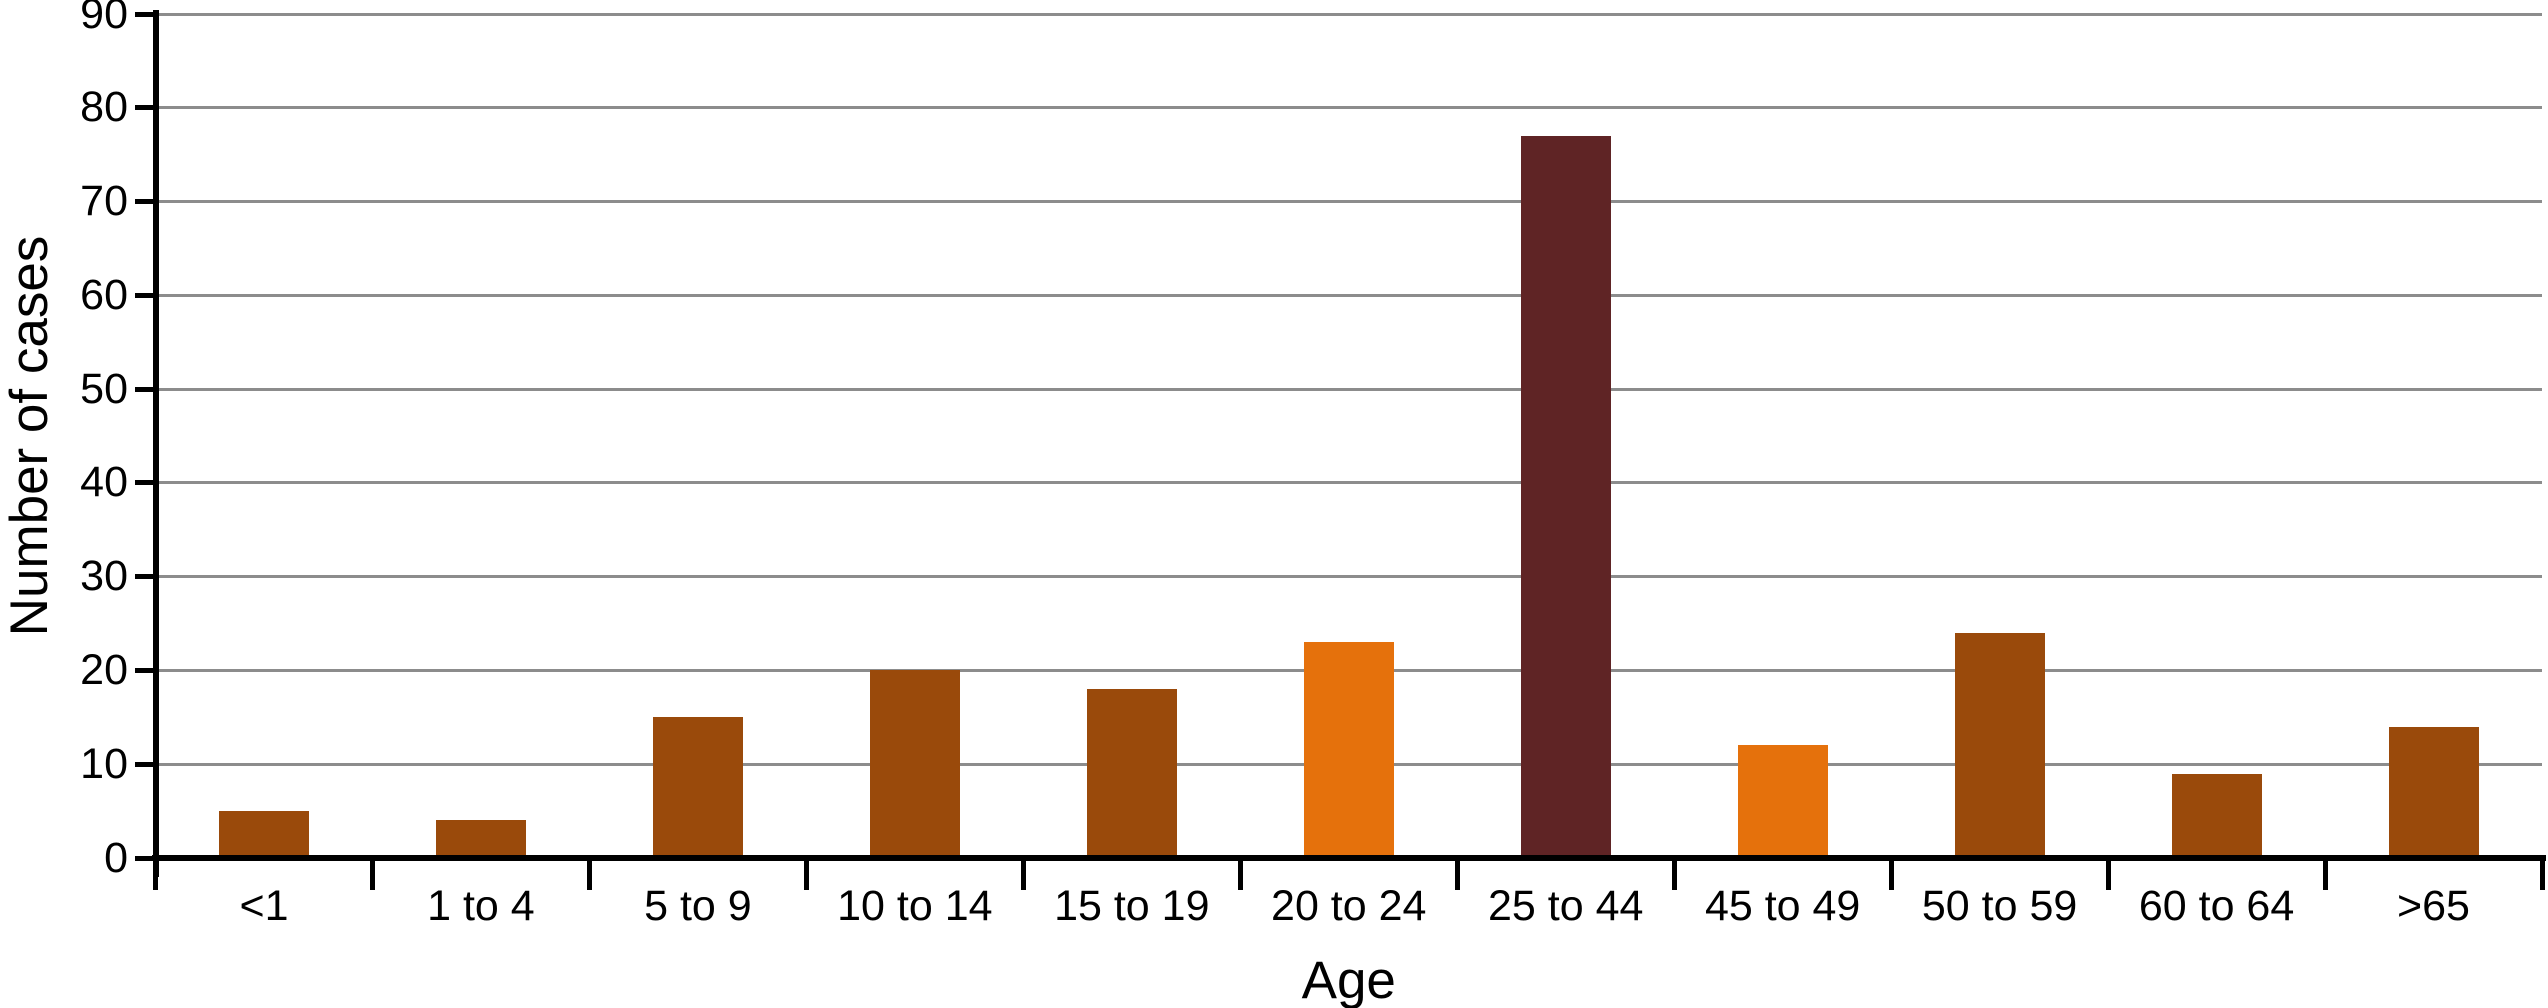 Image resolution: width=2548 pixels, height=1008 pixels. I want to click on y-tick-label: 80, so click(104, 107).